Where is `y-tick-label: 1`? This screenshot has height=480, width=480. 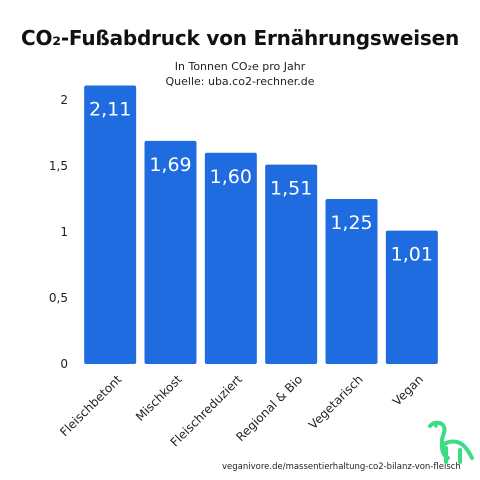 y-tick-label: 1 is located at coordinates (64, 232).